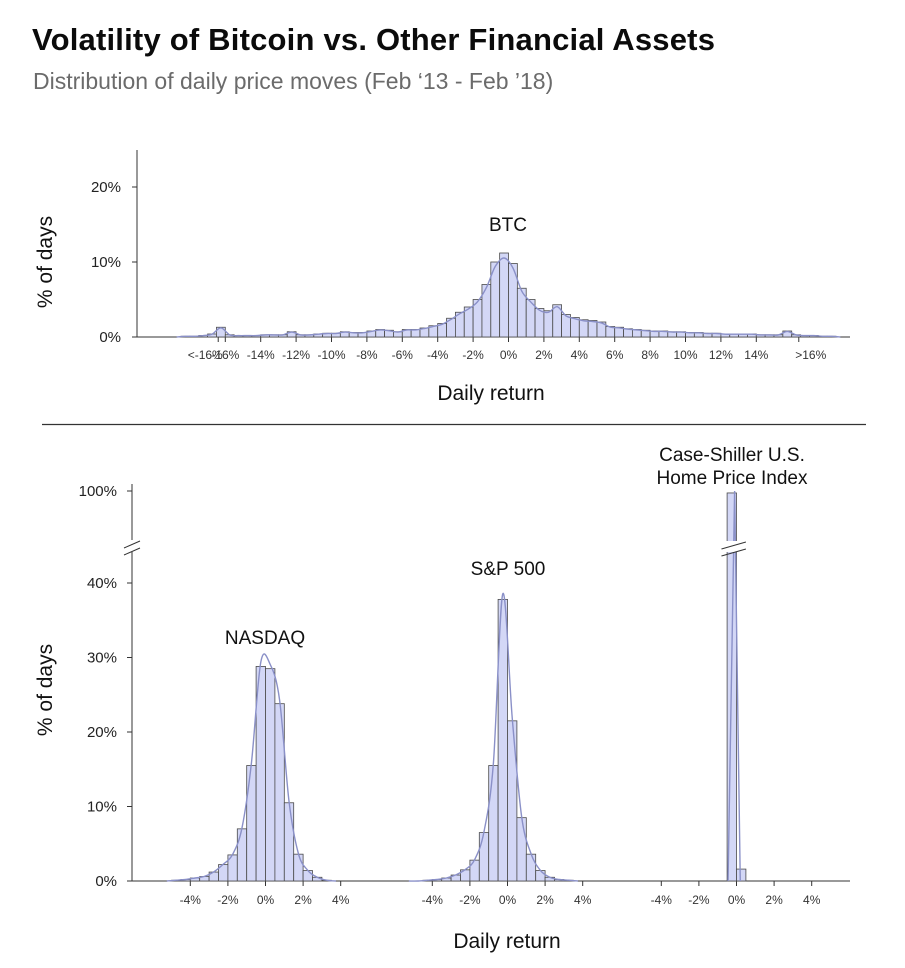 This screenshot has height=968, width=905. What do you see at coordinates (98, 491) in the screenshot?
I see `bottom-y-tick-label: 100%` at bounding box center [98, 491].